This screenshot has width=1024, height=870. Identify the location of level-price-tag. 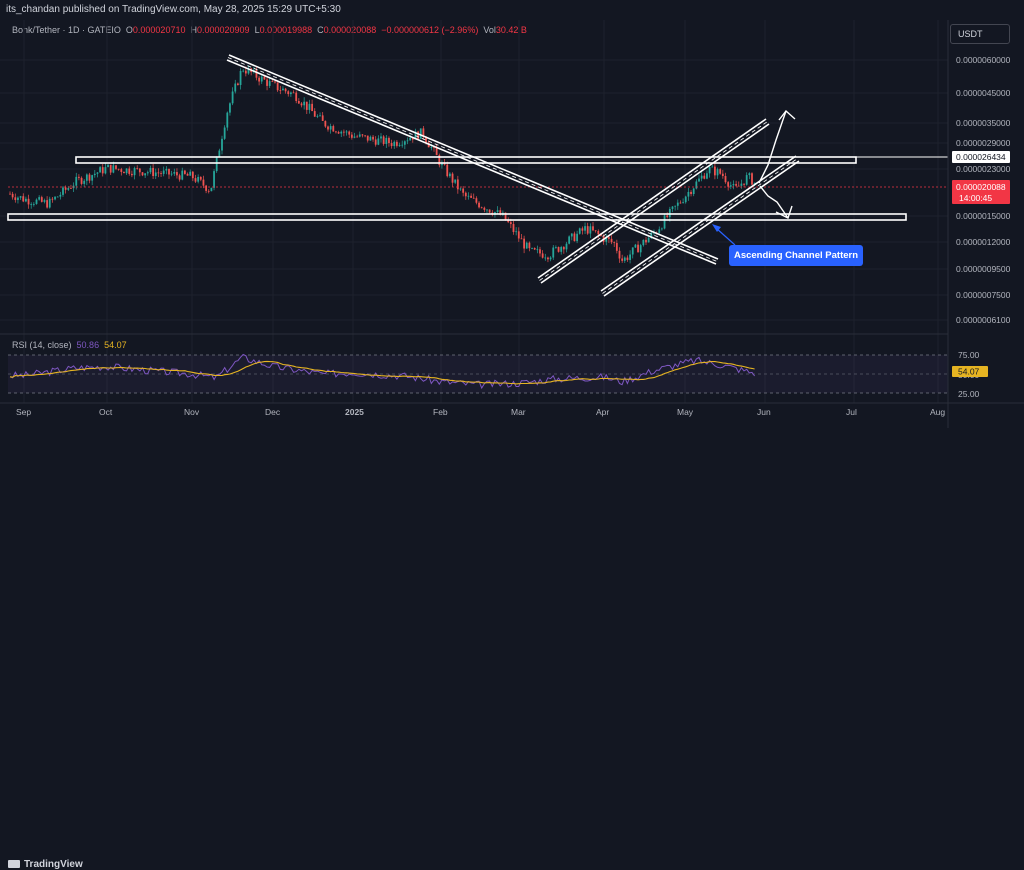
(981, 157).